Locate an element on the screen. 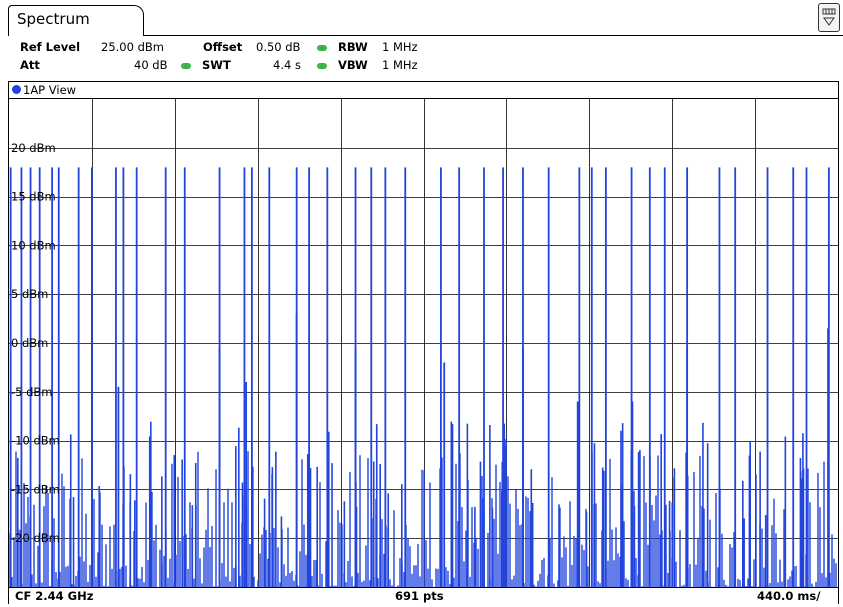 The image size is (843, 607). att-indicator is located at coordinates (186, 66).